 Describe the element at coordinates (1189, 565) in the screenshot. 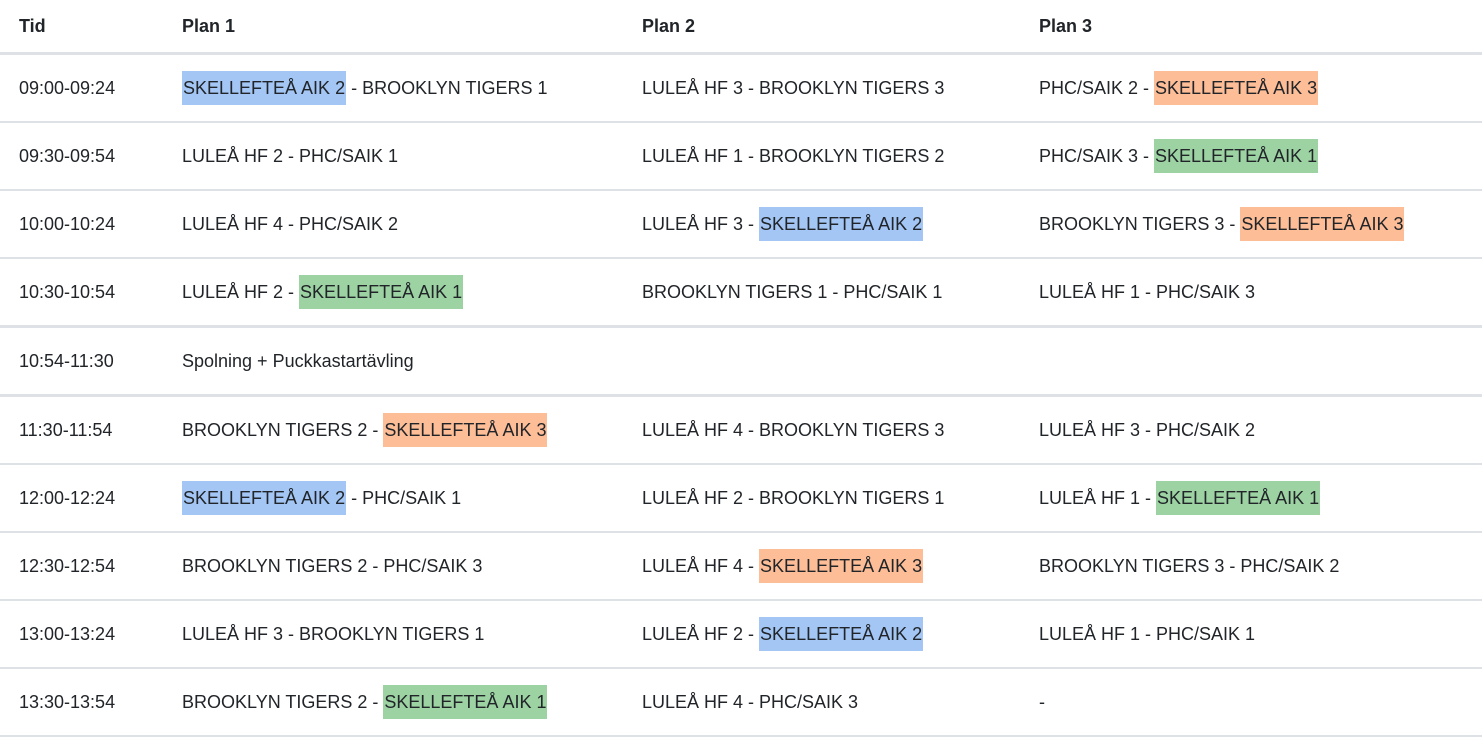

I see `match-text: BROOKLYN TIGERS 3 - PHC/SAIK 2` at that location.